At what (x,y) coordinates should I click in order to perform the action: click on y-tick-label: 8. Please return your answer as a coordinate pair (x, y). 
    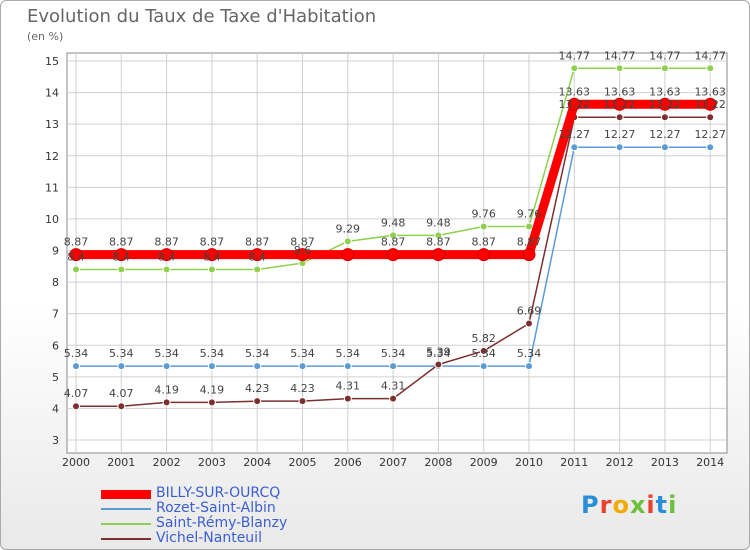
    Looking at the image, I should click on (55, 282).